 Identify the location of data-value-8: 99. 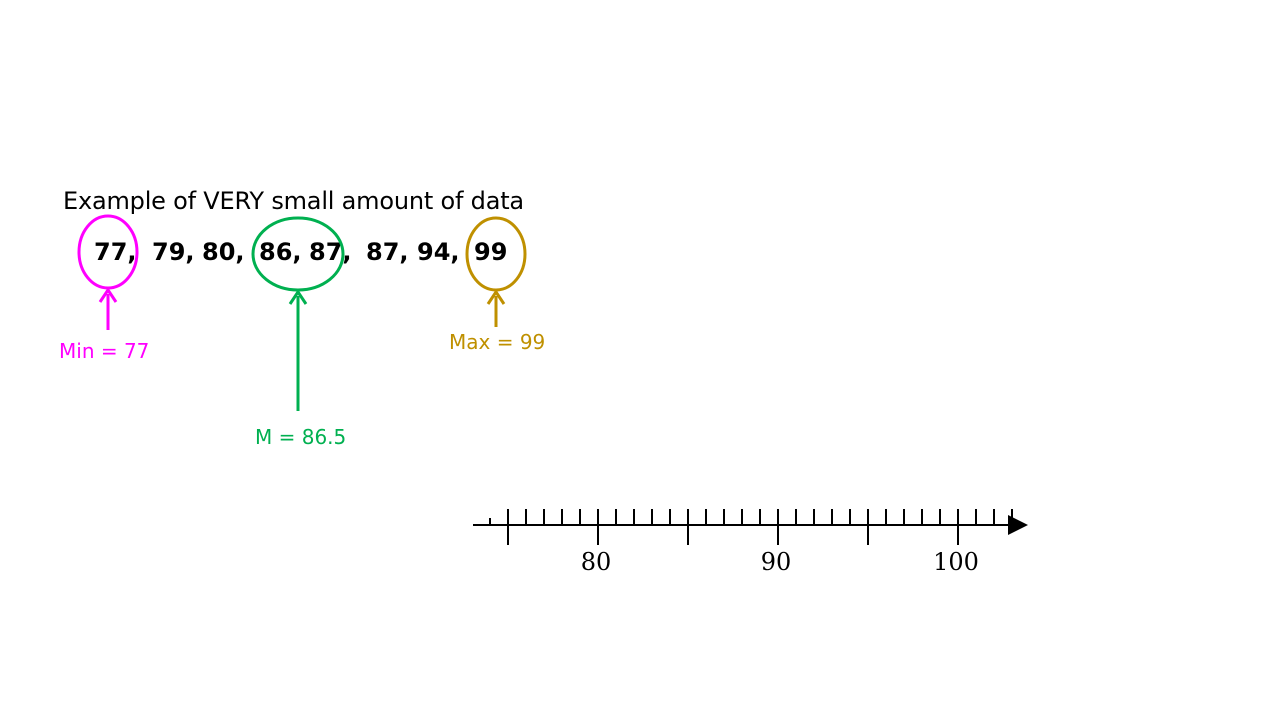
(491, 252).